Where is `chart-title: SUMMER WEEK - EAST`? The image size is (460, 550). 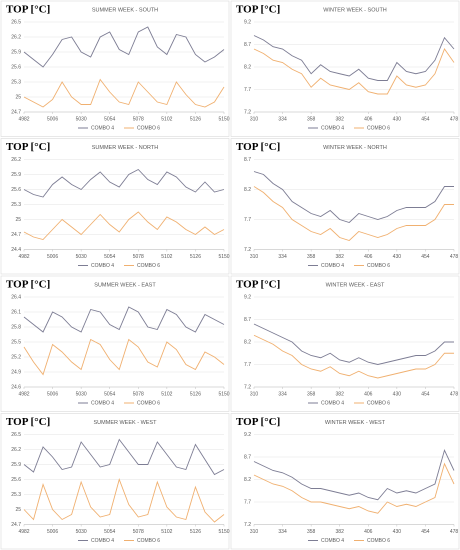
chart-title: SUMMER WEEK - EAST is located at coordinates (125, 285).